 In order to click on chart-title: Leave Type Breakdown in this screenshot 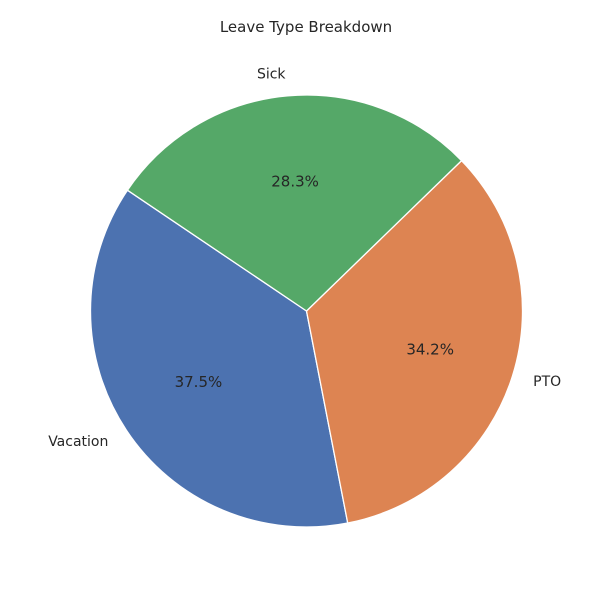, I will do `click(306, 27)`.